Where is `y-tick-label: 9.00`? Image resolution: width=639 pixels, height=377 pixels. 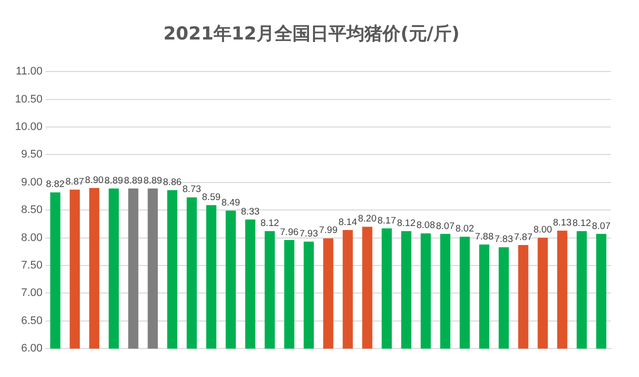
y-tick-label: 9.00 is located at coordinates (32, 182).